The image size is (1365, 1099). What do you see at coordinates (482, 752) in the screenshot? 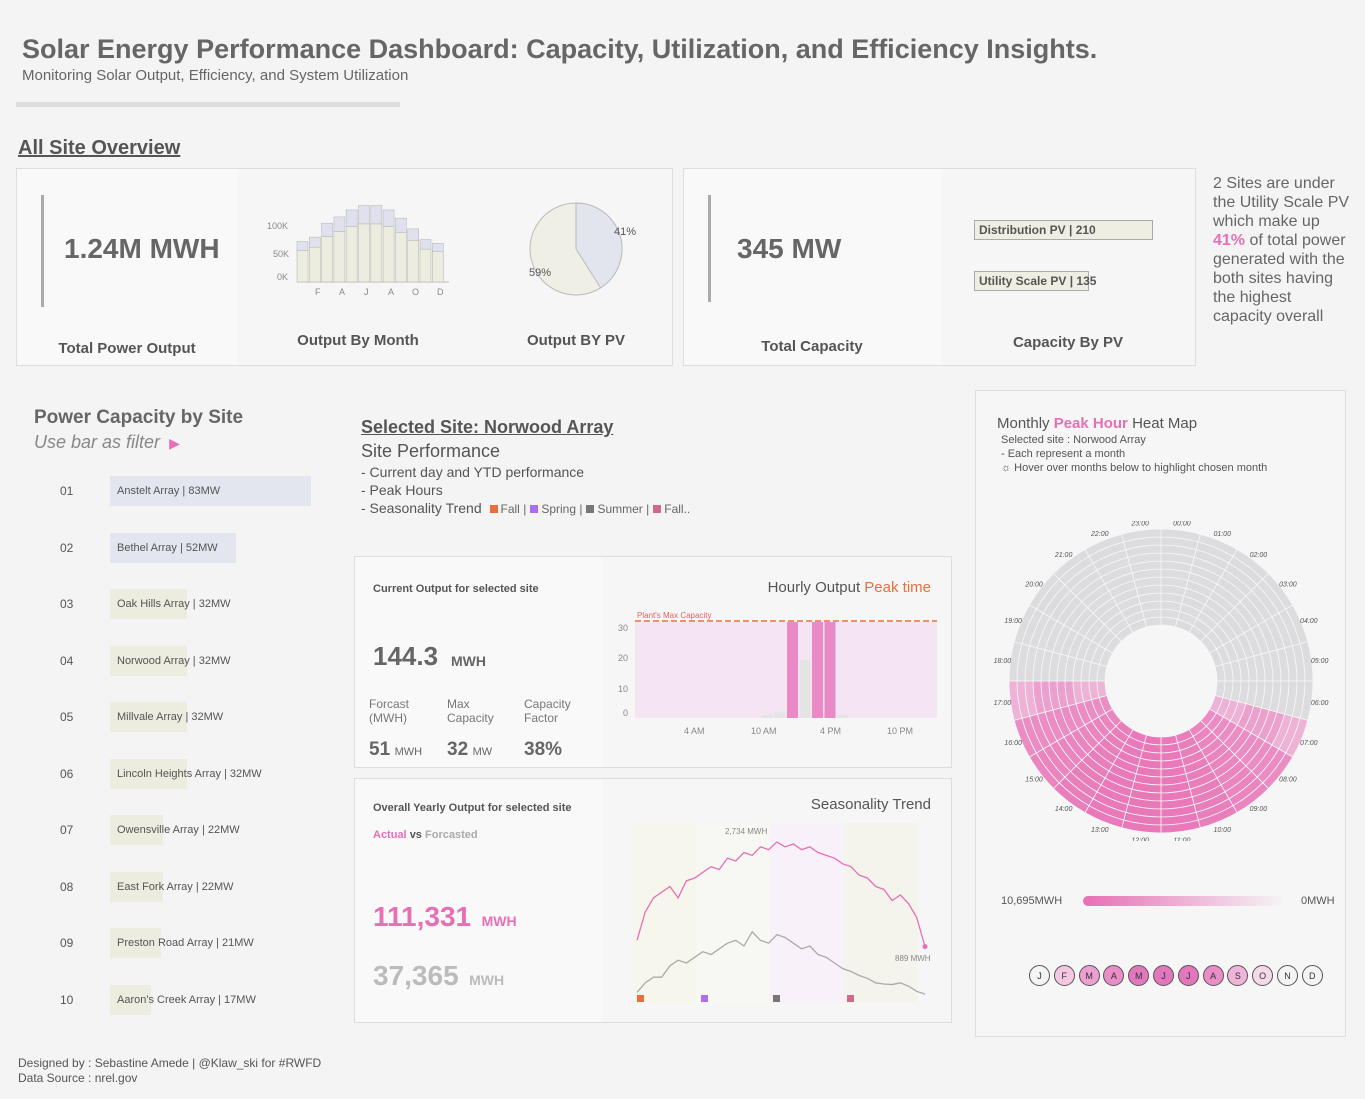
I see `max-capacity-unit: MW` at bounding box center [482, 752].